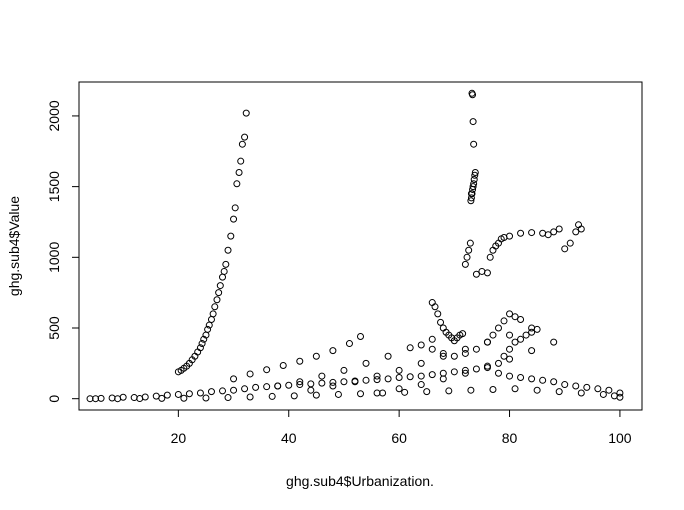 The width and height of the screenshot is (684, 510). What do you see at coordinates (289, 438) in the screenshot?
I see `x-tick-label: 40` at bounding box center [289, 438].